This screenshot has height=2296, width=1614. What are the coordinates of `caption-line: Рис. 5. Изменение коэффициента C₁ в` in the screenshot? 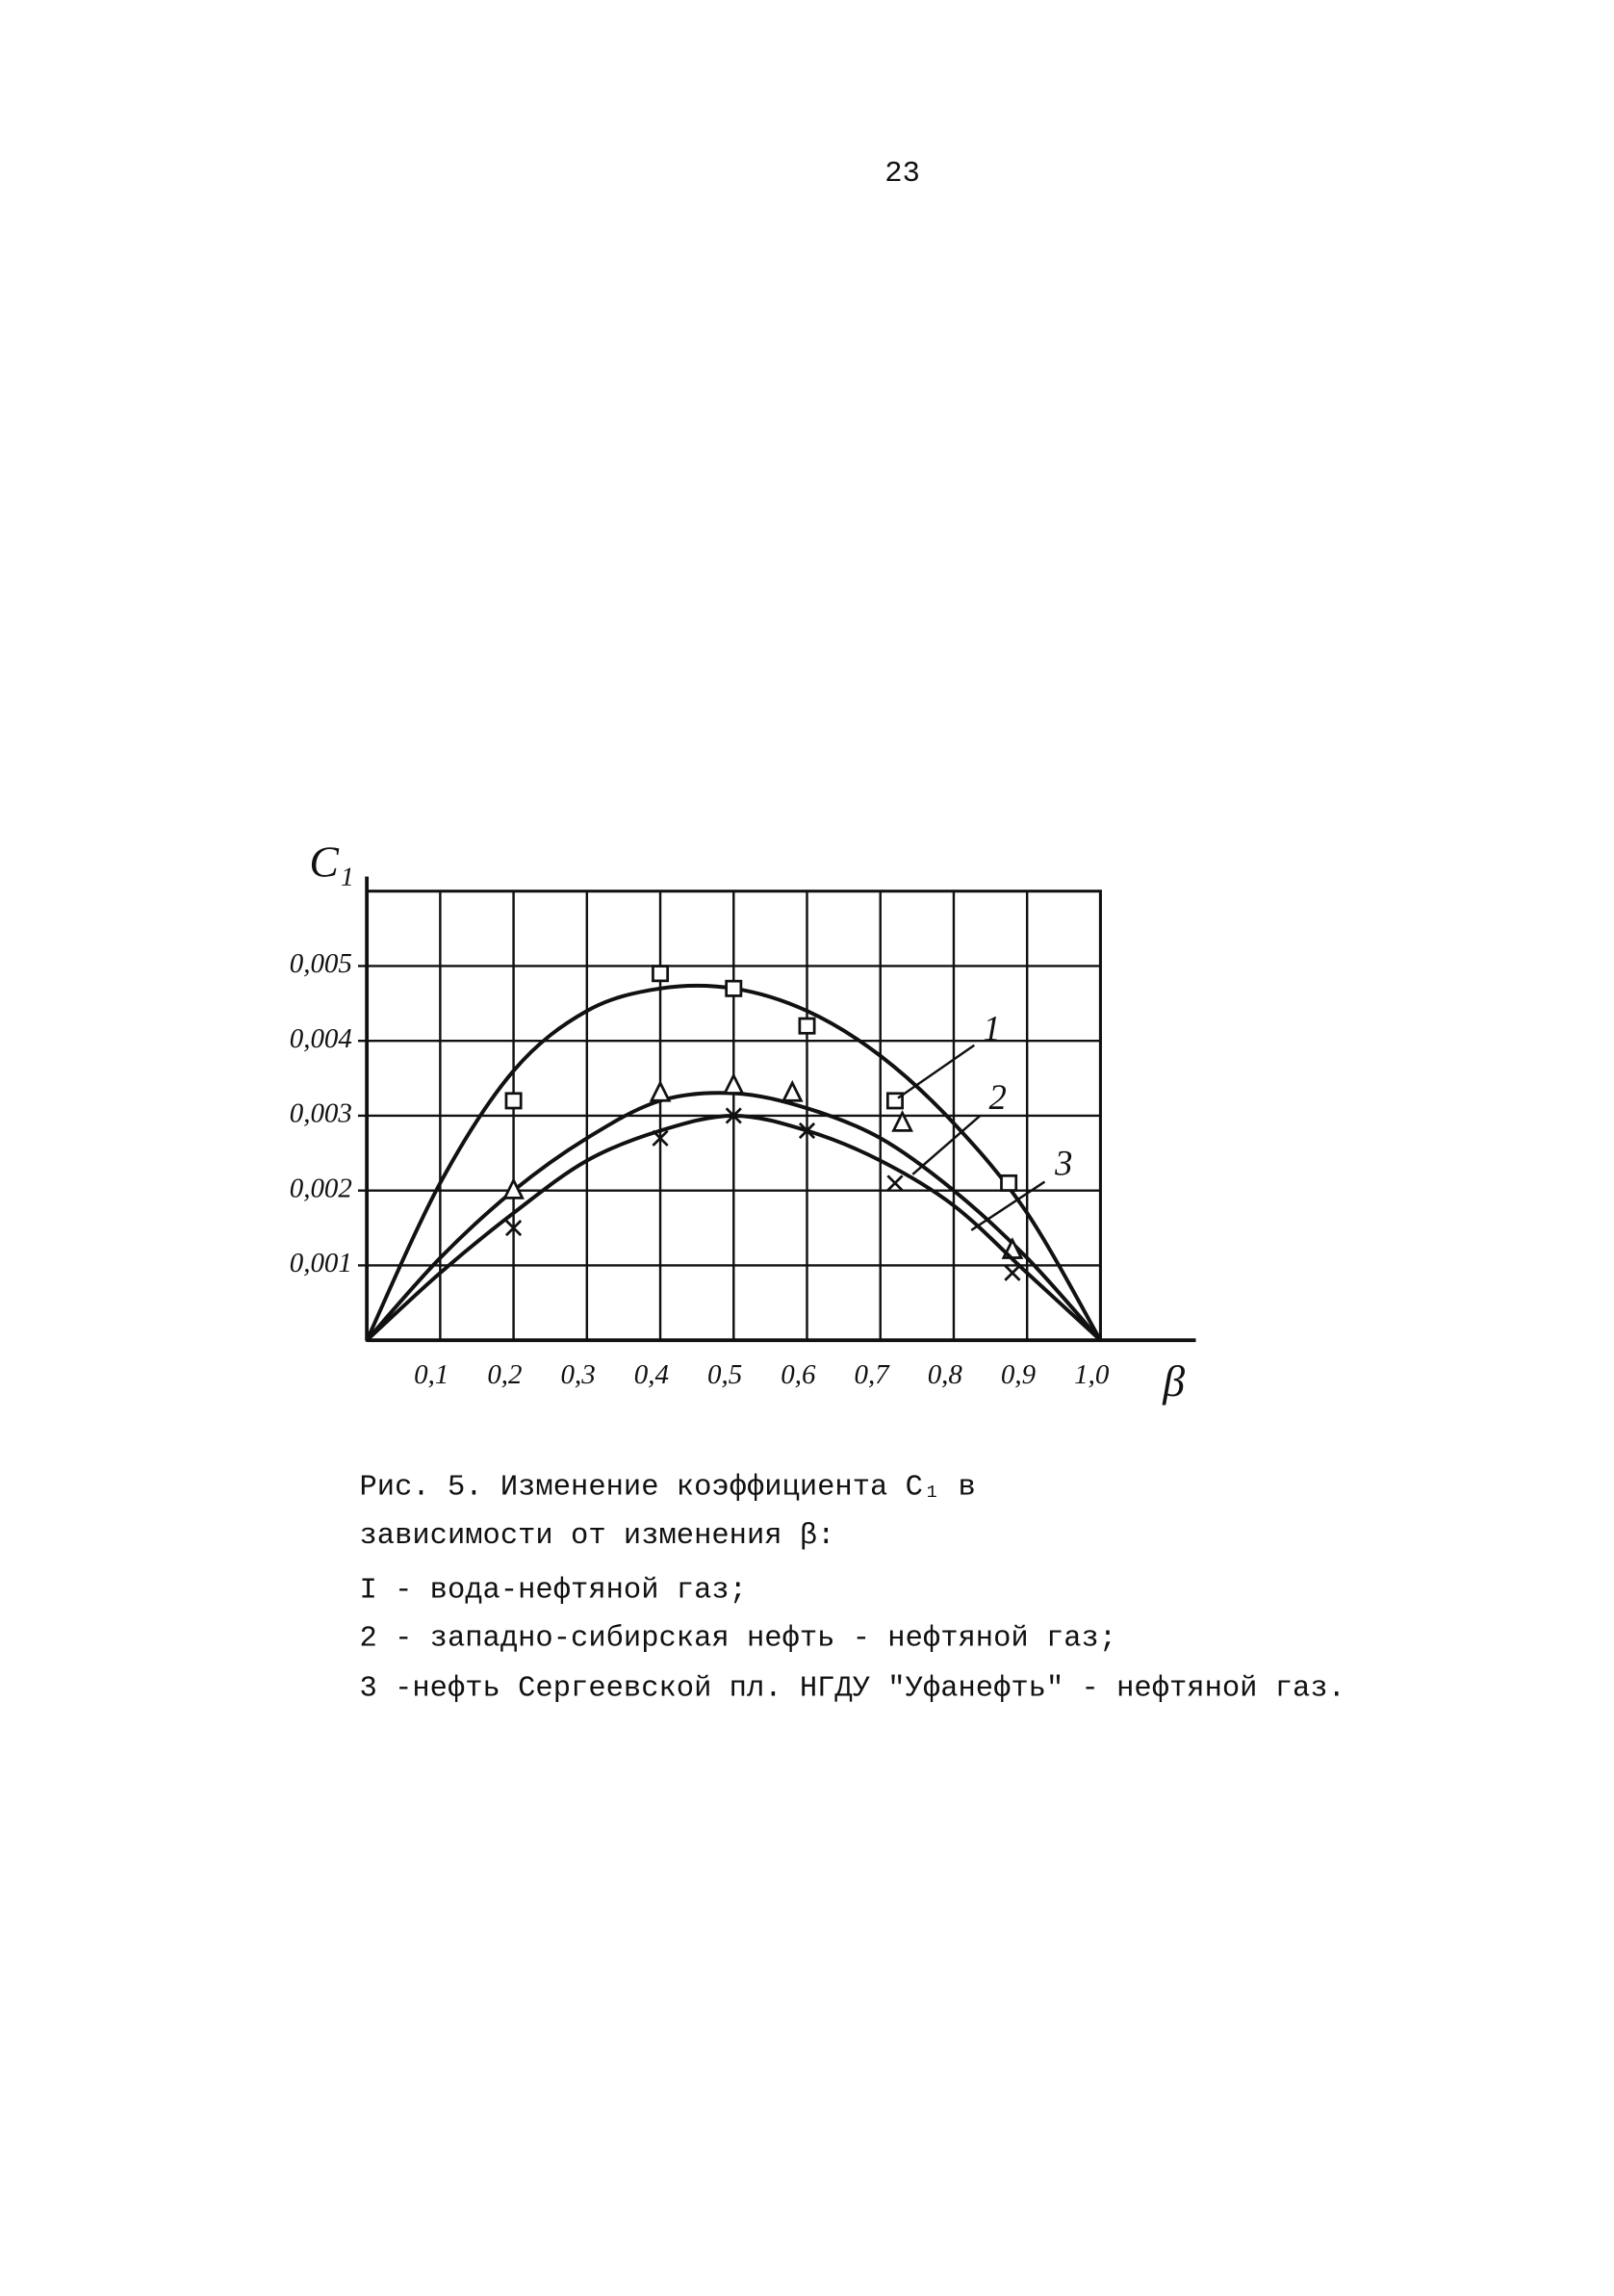 It's located at (668, 1488).